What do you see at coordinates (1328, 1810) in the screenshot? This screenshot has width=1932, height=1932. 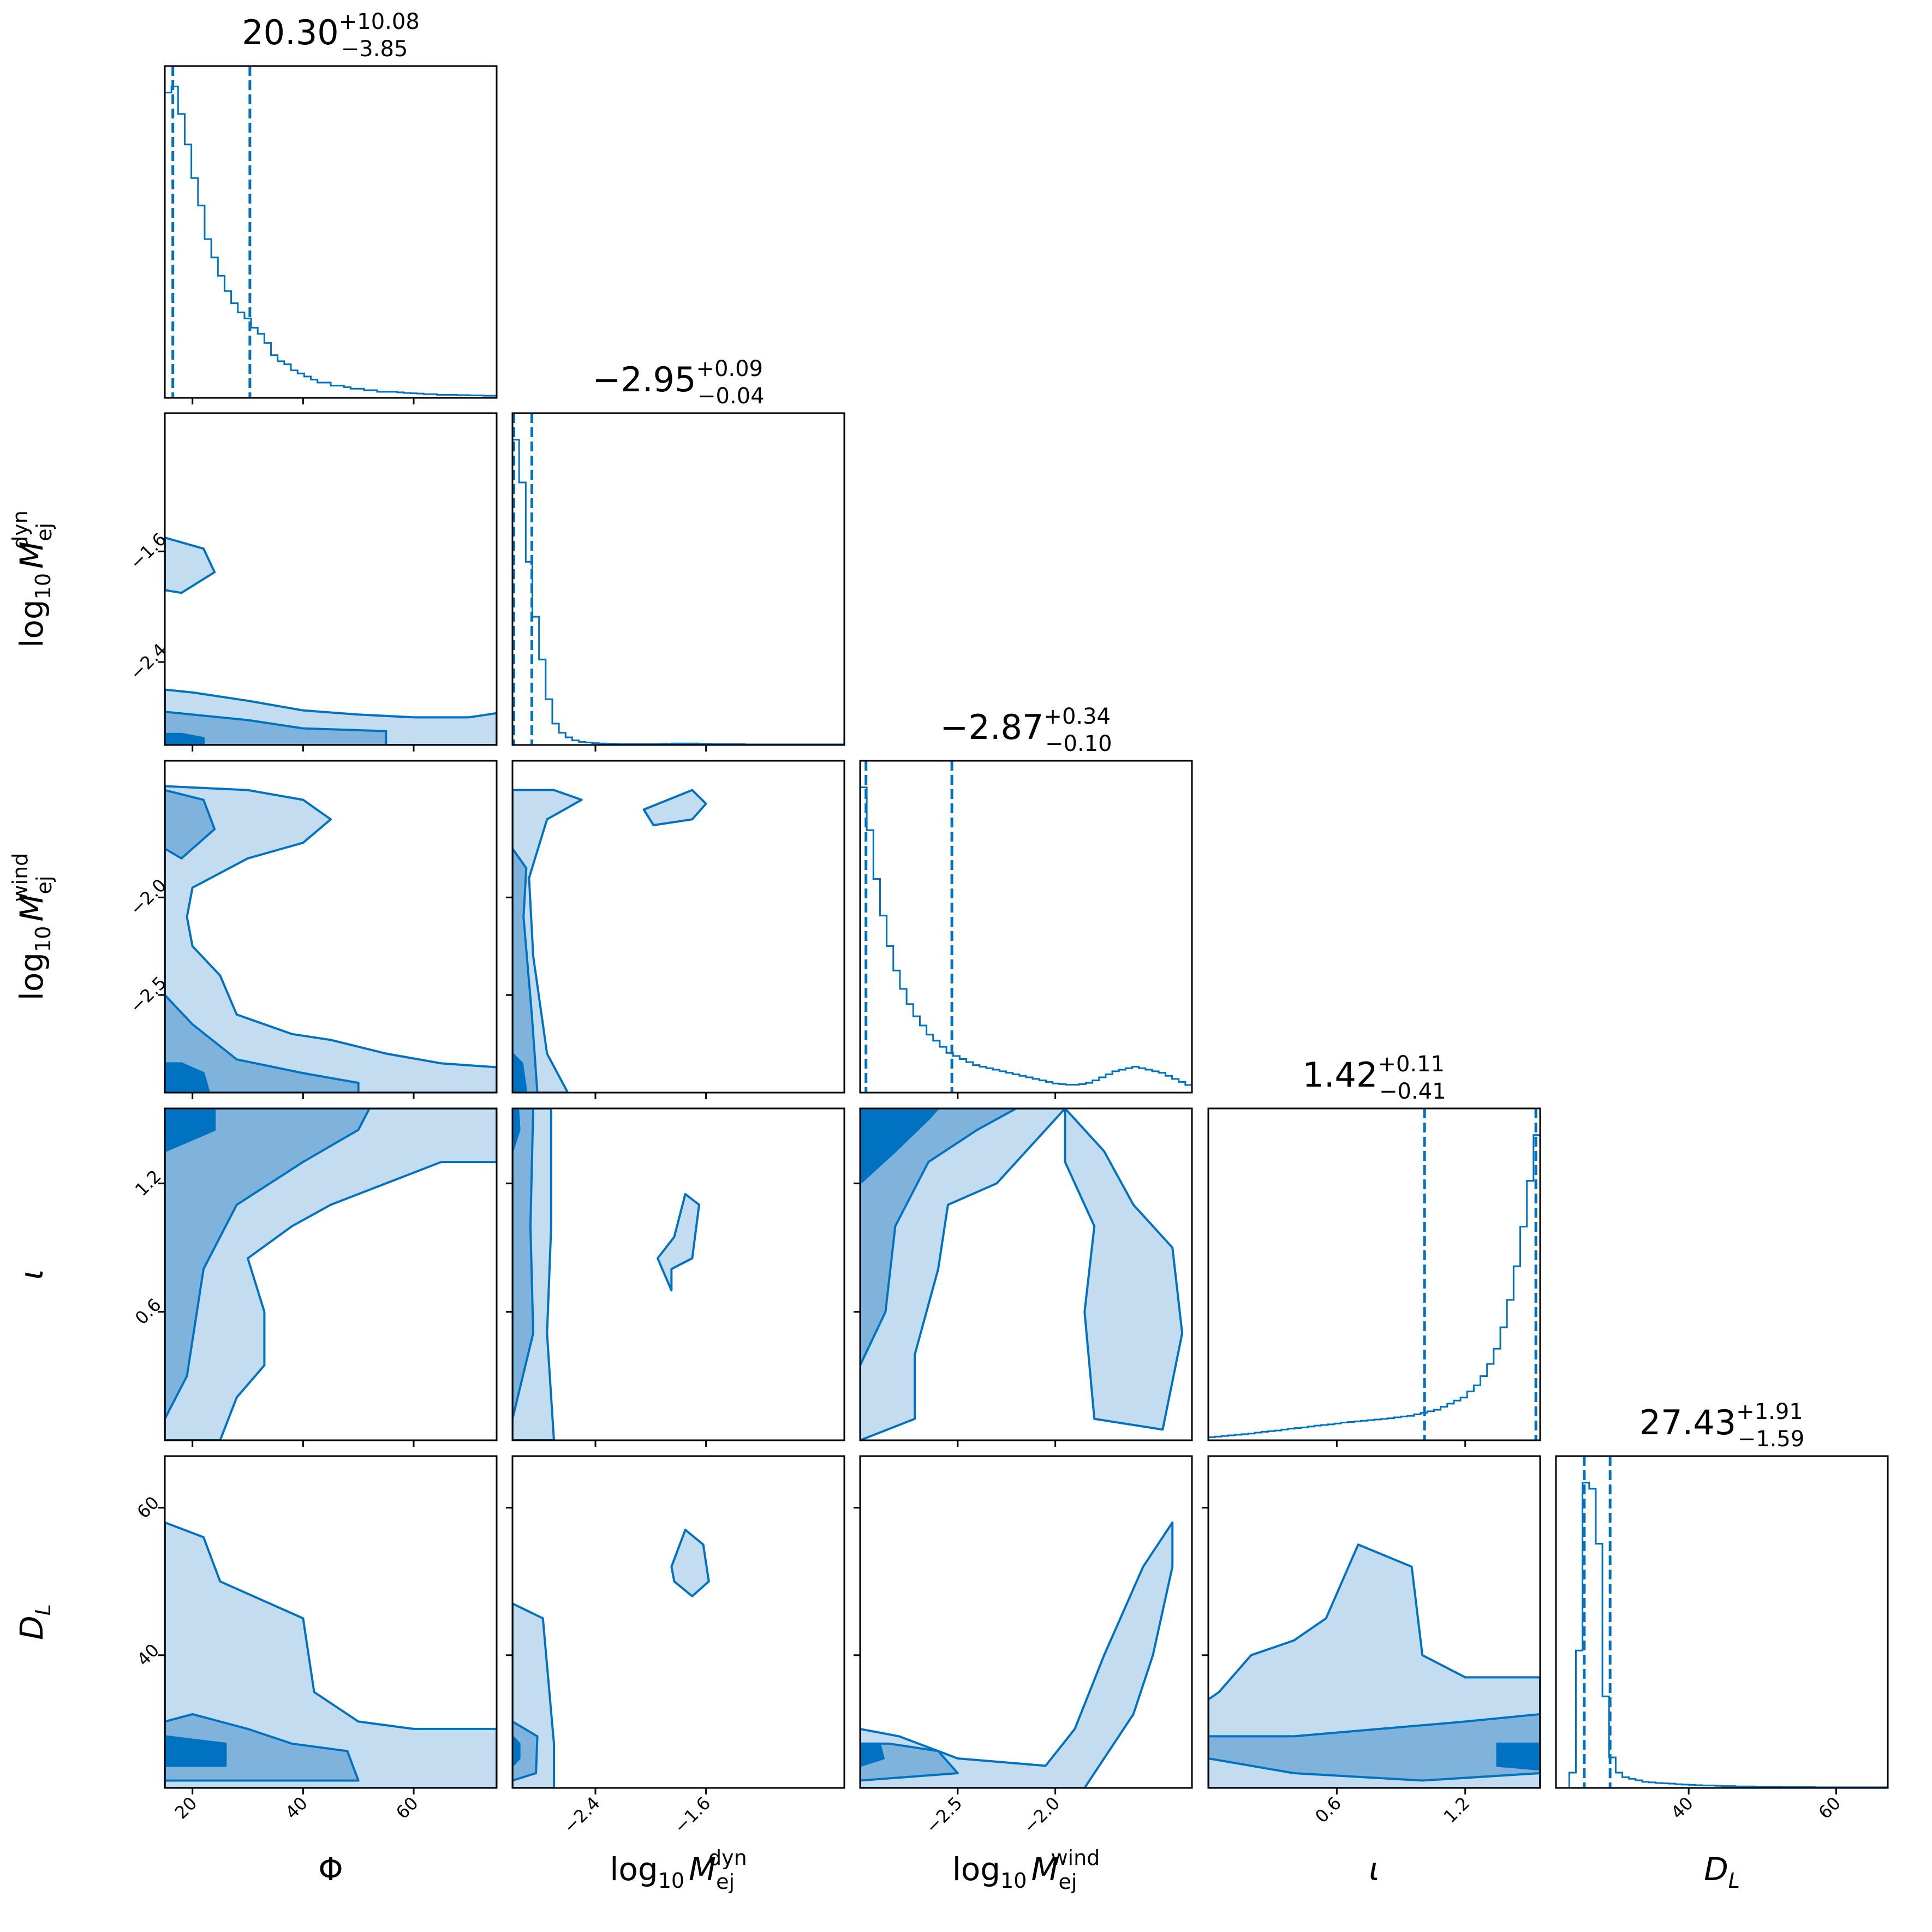 I see `x-tick-label-iota: 0.6` at bounding box center [1328, 1810].